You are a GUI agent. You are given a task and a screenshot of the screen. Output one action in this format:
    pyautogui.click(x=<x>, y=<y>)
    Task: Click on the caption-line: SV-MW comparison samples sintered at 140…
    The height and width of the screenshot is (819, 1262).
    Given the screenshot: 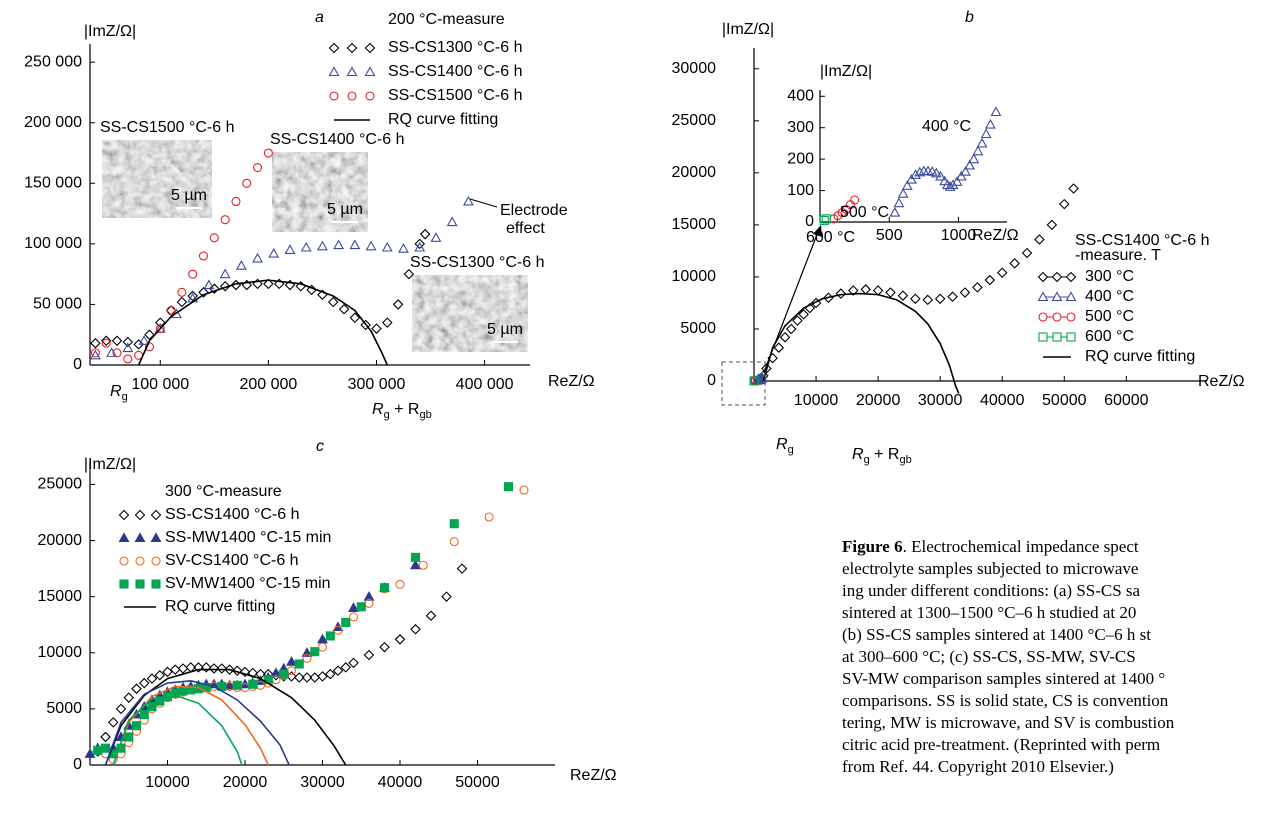 What is the action you would take?
    pyautogui.click(x=1004, y=678)
    